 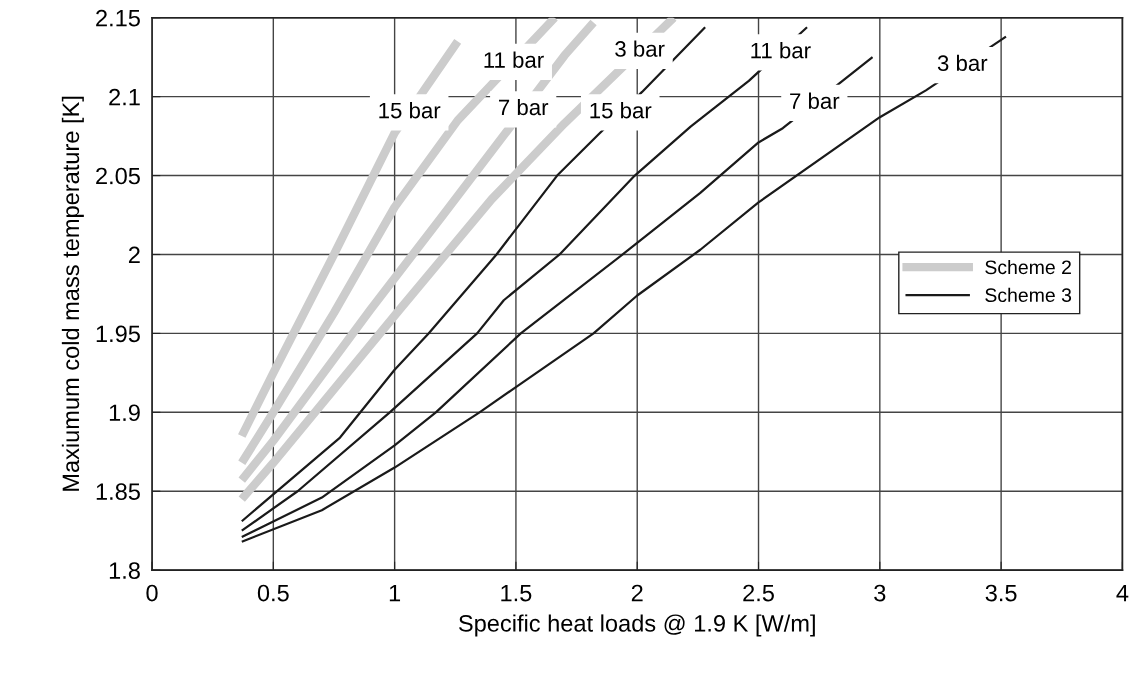 I want to click on y-tick-label: 1.85, so click(x=118, y=492).